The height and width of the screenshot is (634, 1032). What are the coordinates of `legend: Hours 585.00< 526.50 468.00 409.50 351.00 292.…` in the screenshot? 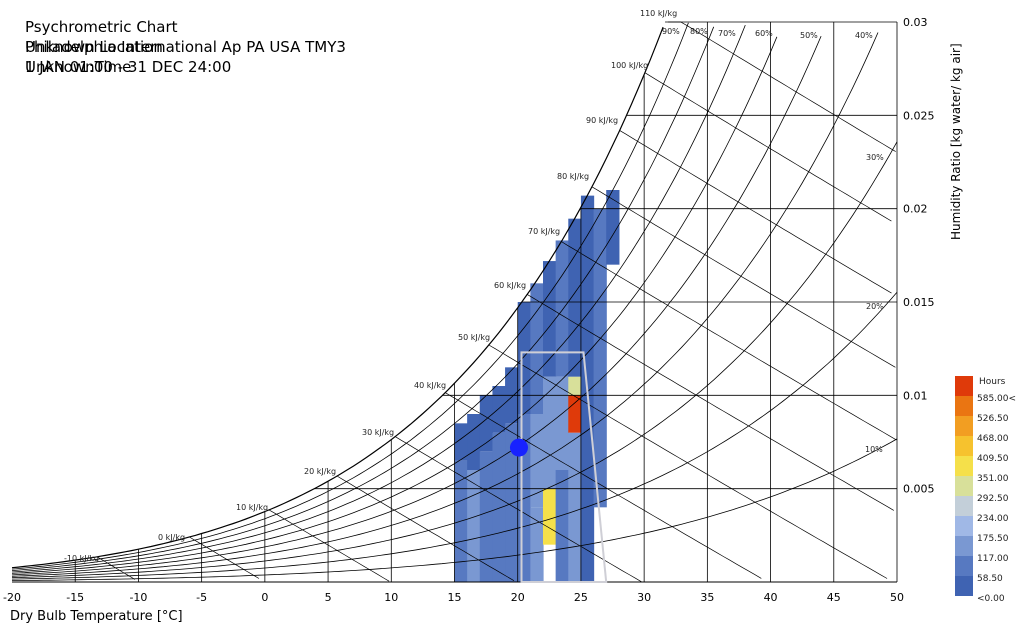 It's located at (985, 490).